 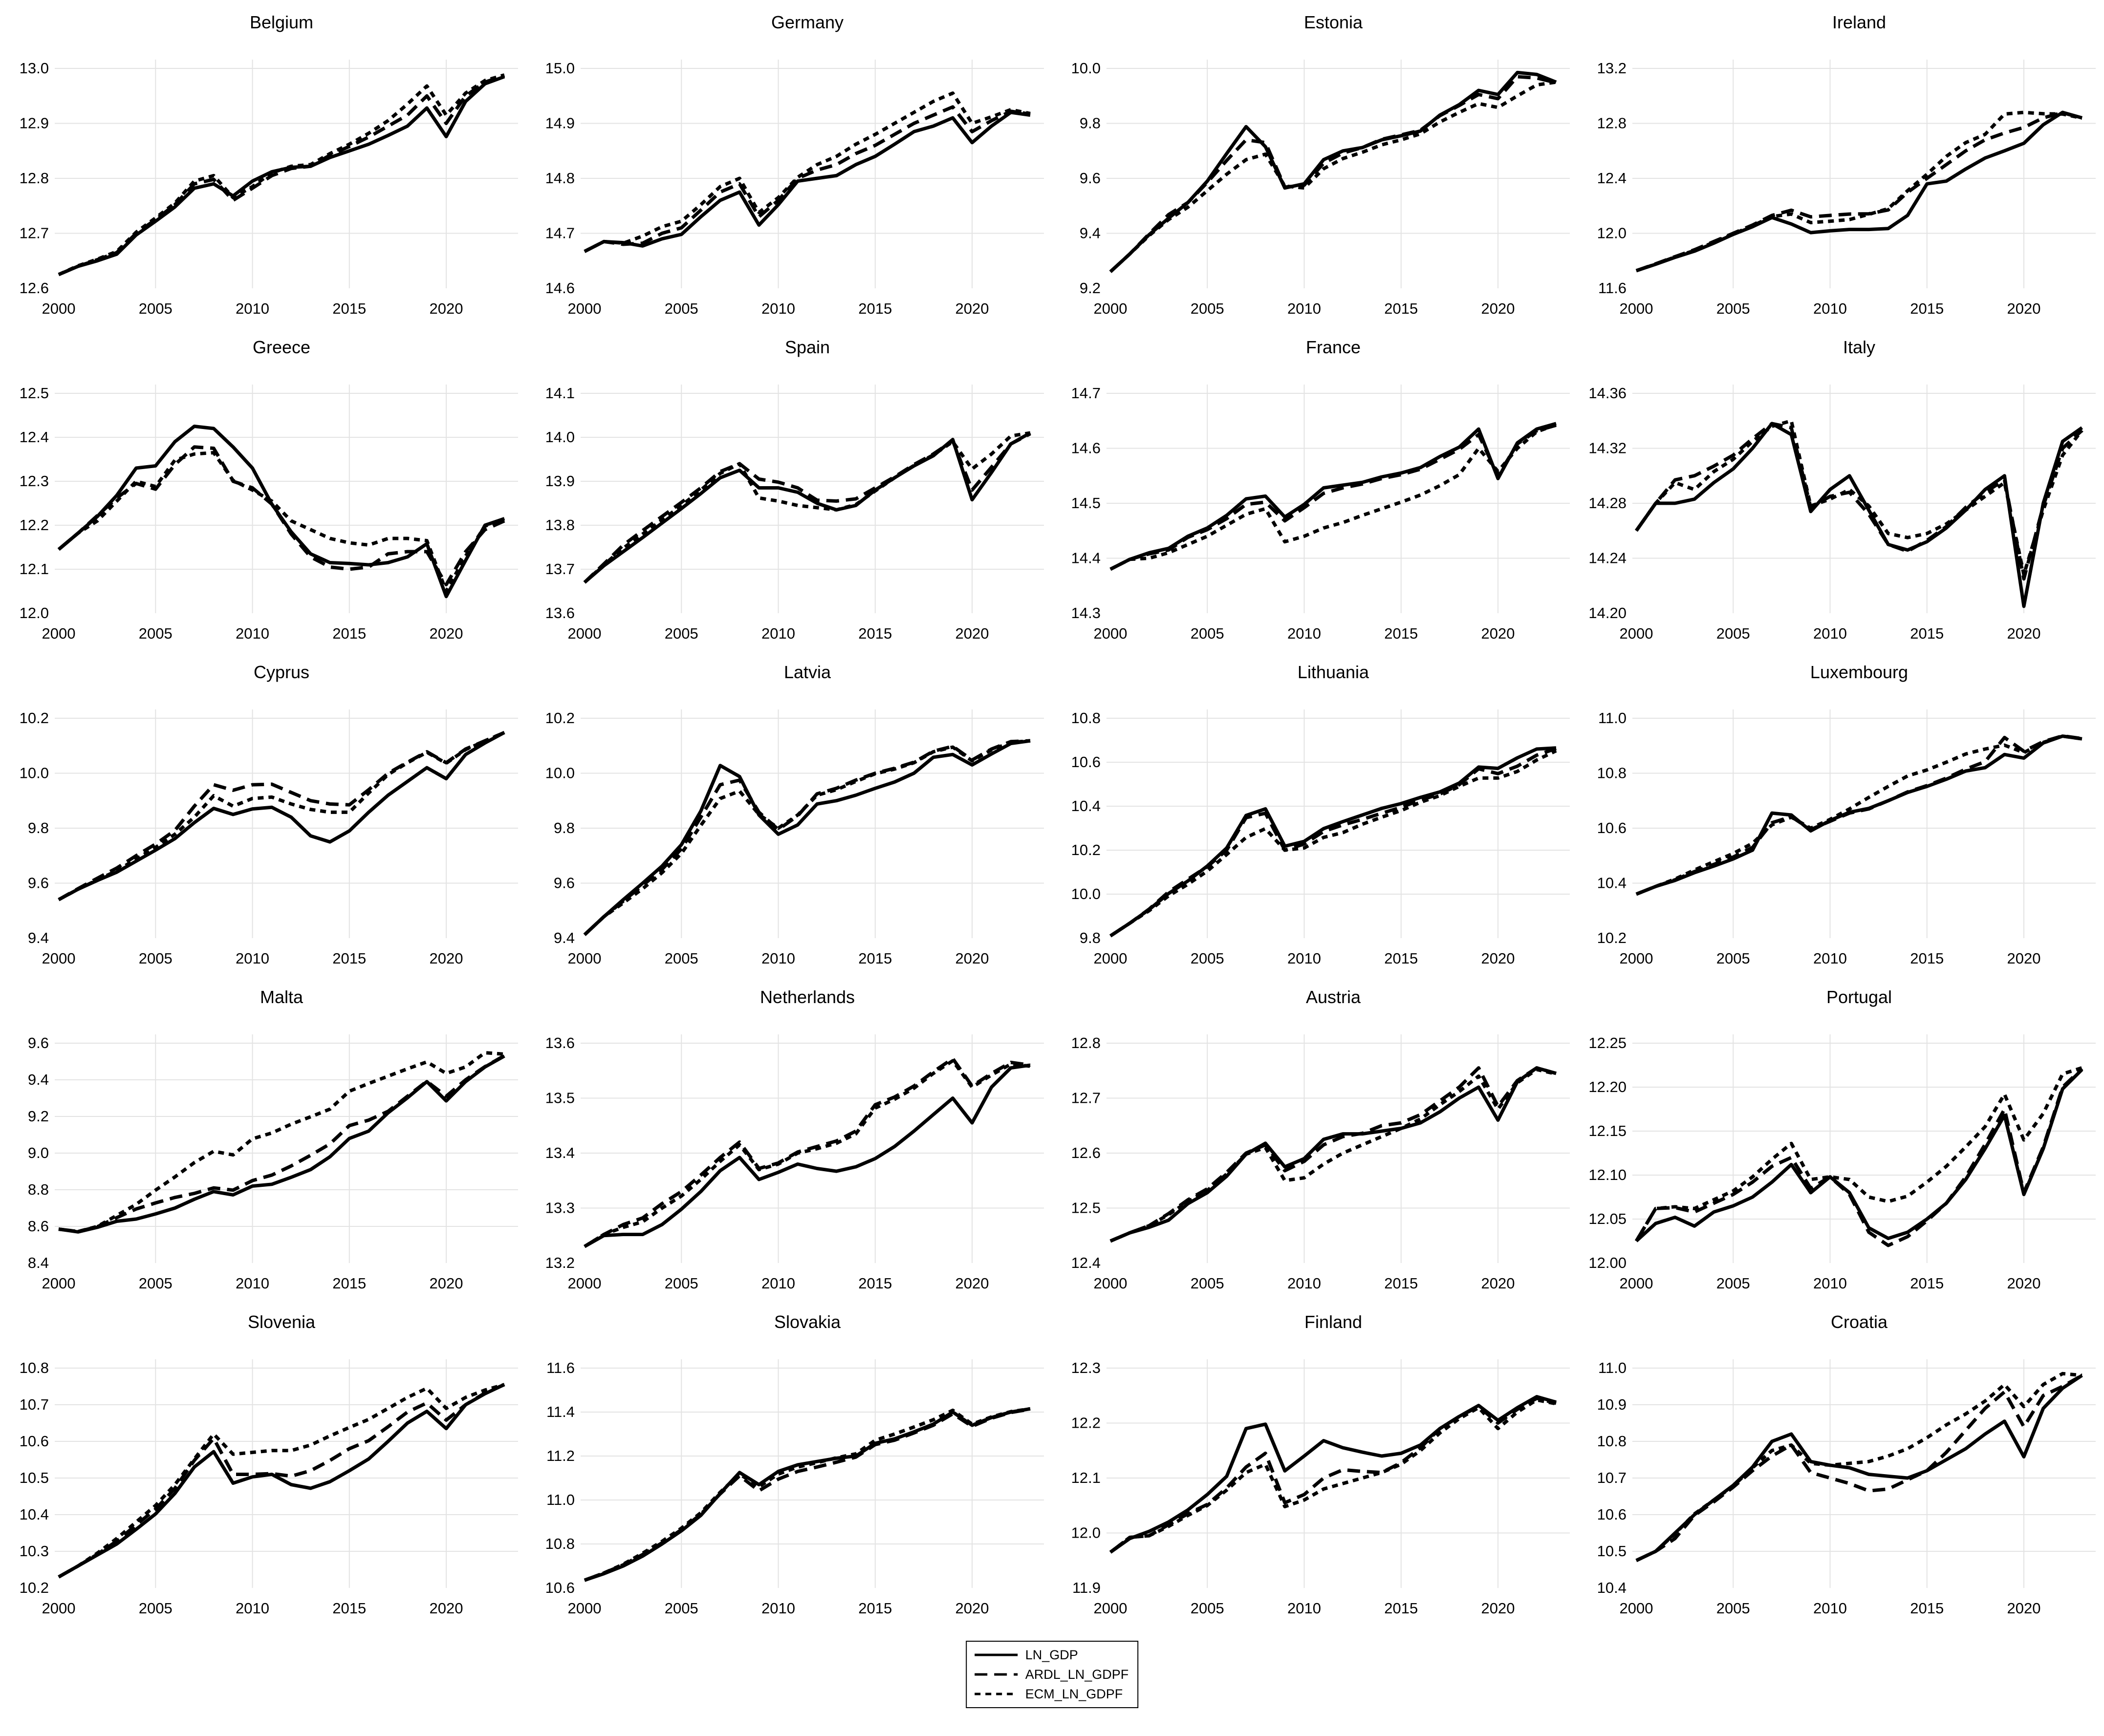 What do you see at coordinates (34, 68) in the screenshot?
I see `y-tick-label: 13.0` at bounding box center [34, 68].